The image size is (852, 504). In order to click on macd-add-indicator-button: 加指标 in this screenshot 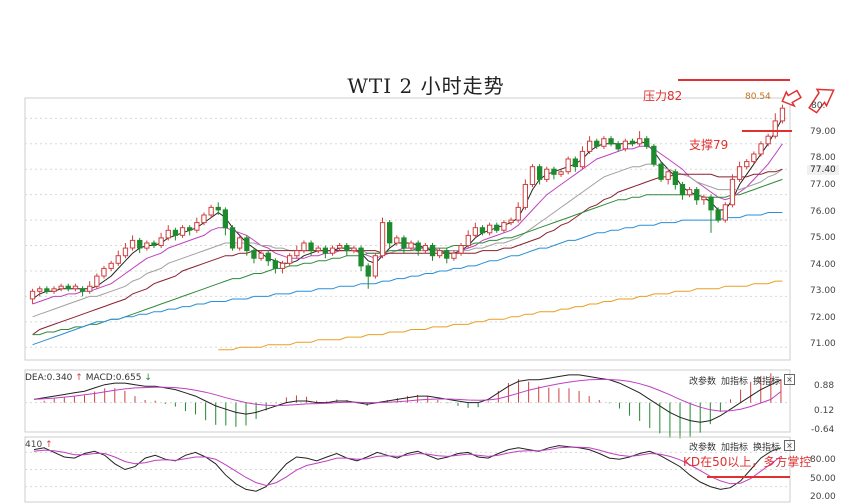, I will do `click(735, 382)`.